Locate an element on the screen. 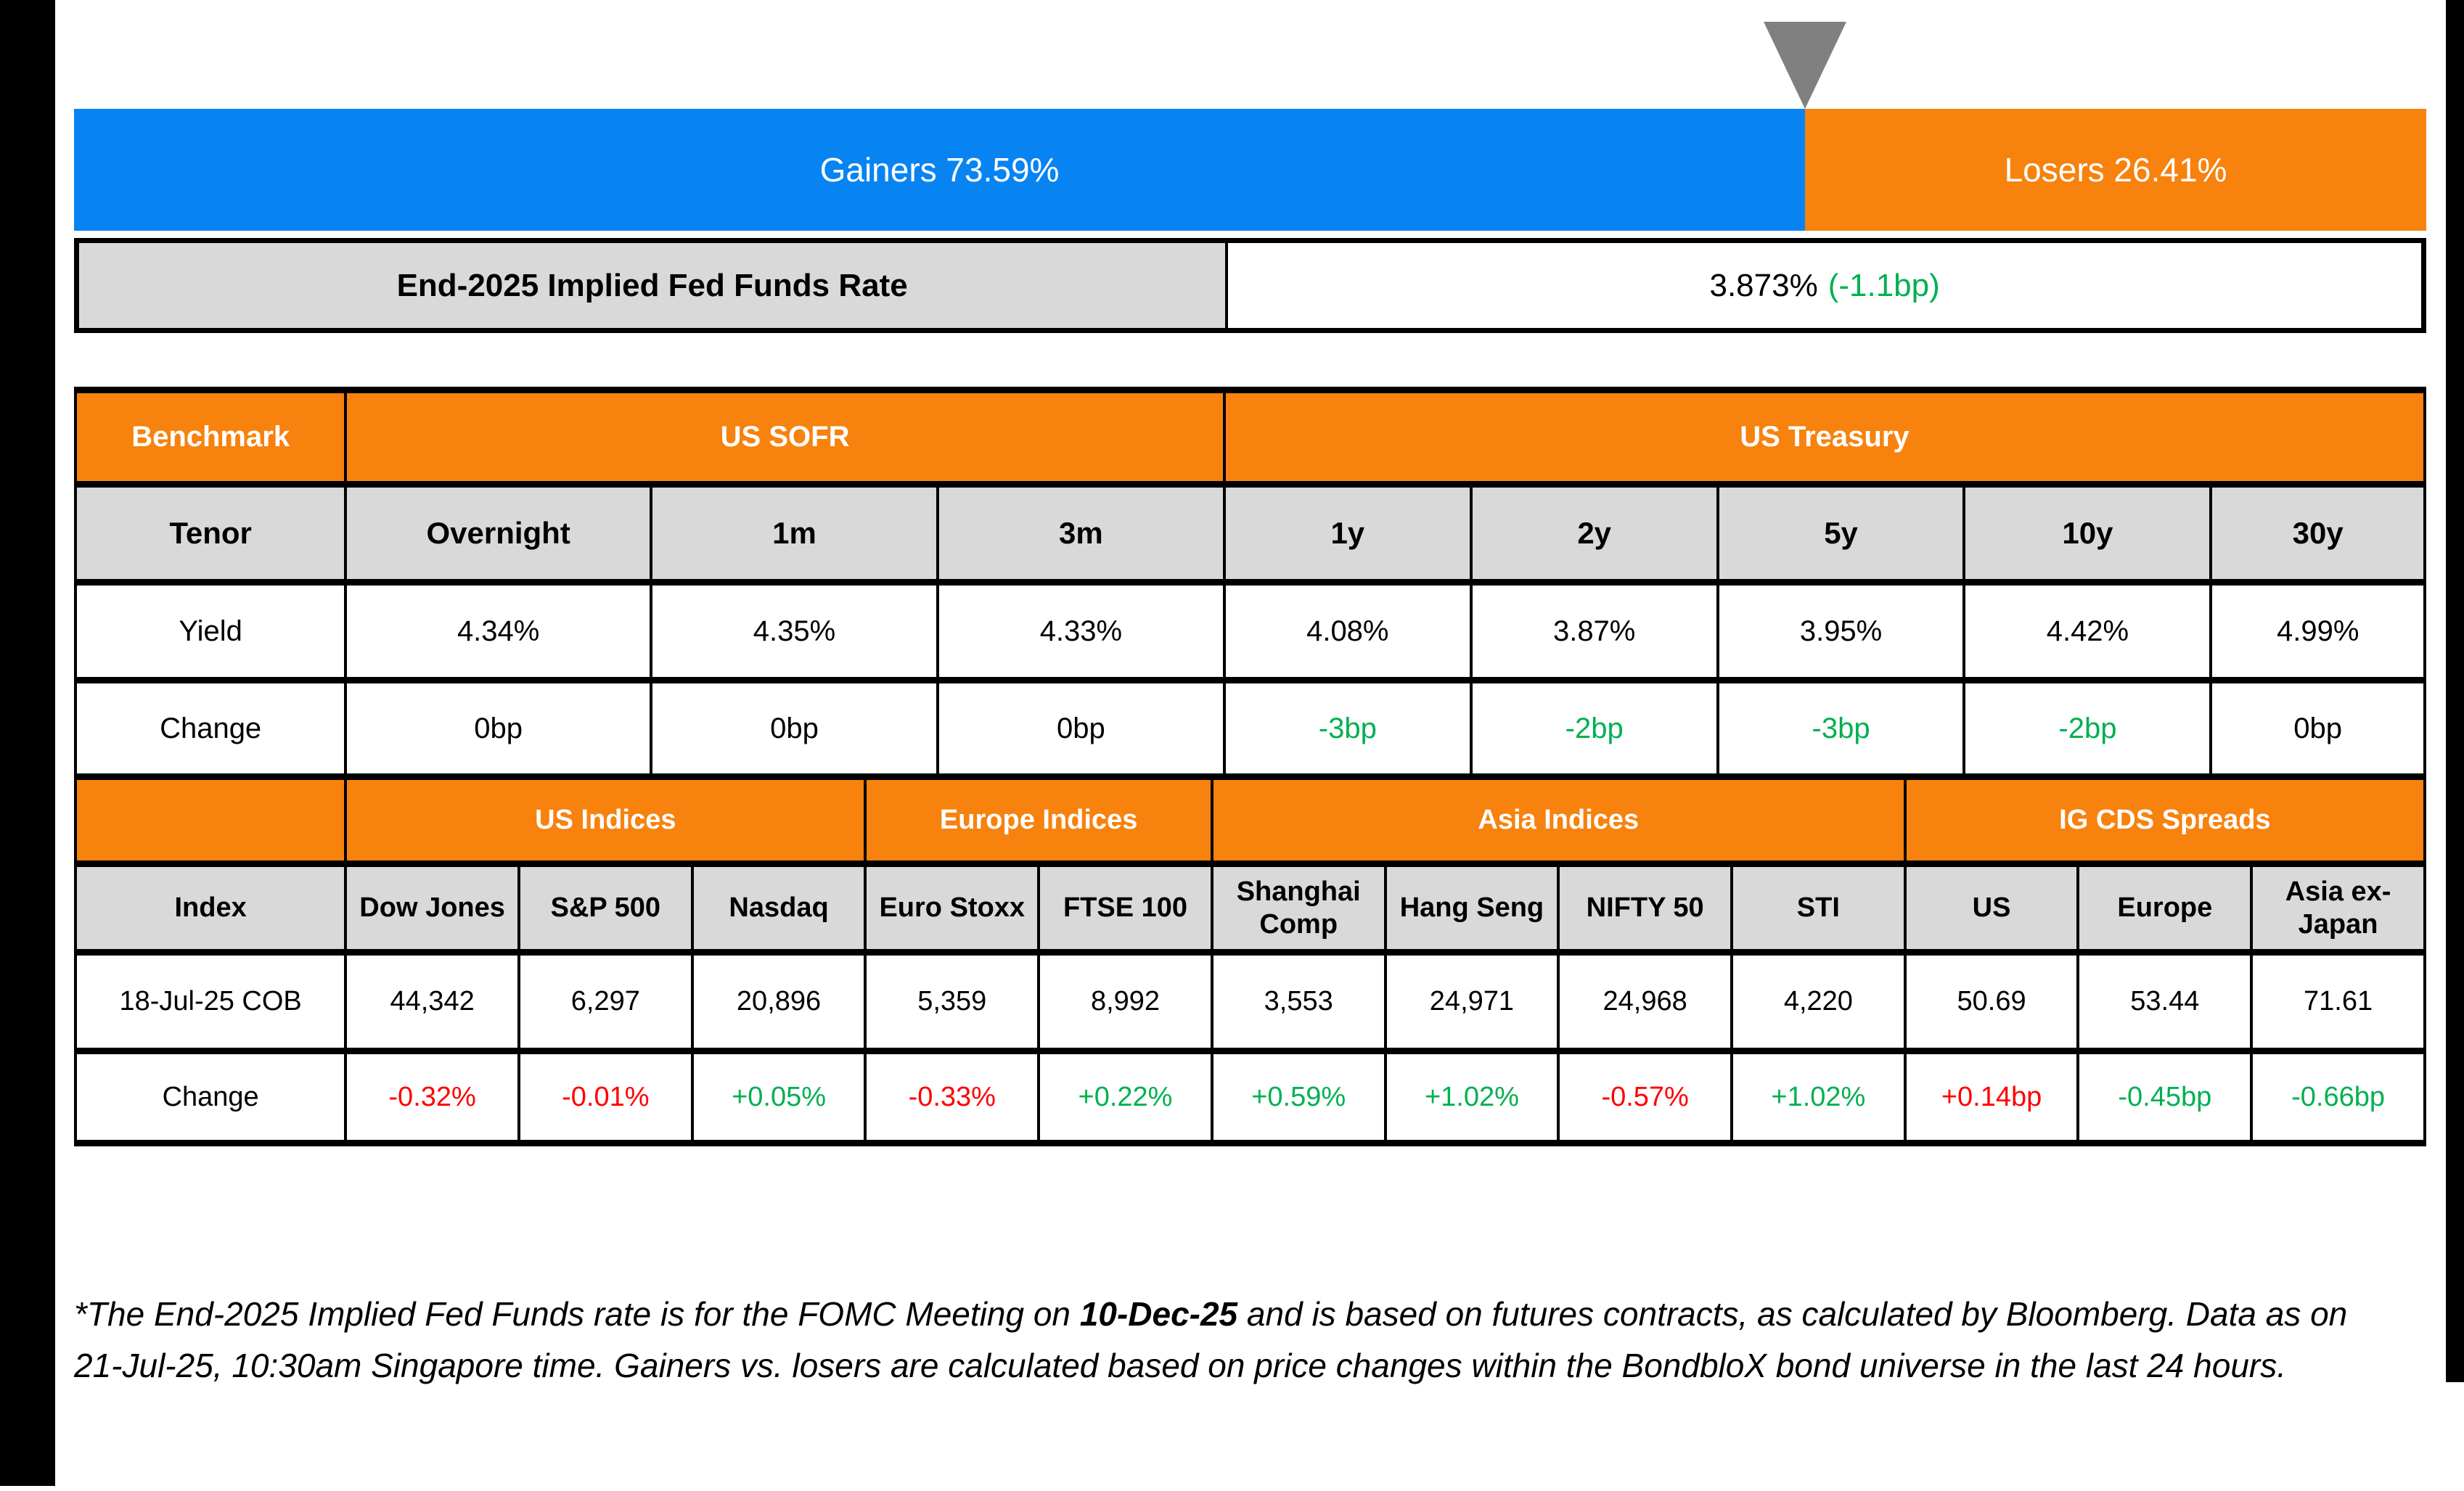 This screenshot has height=1491, width=2464. yield-cell: 4.99% is located at coordinates (2317, 631).